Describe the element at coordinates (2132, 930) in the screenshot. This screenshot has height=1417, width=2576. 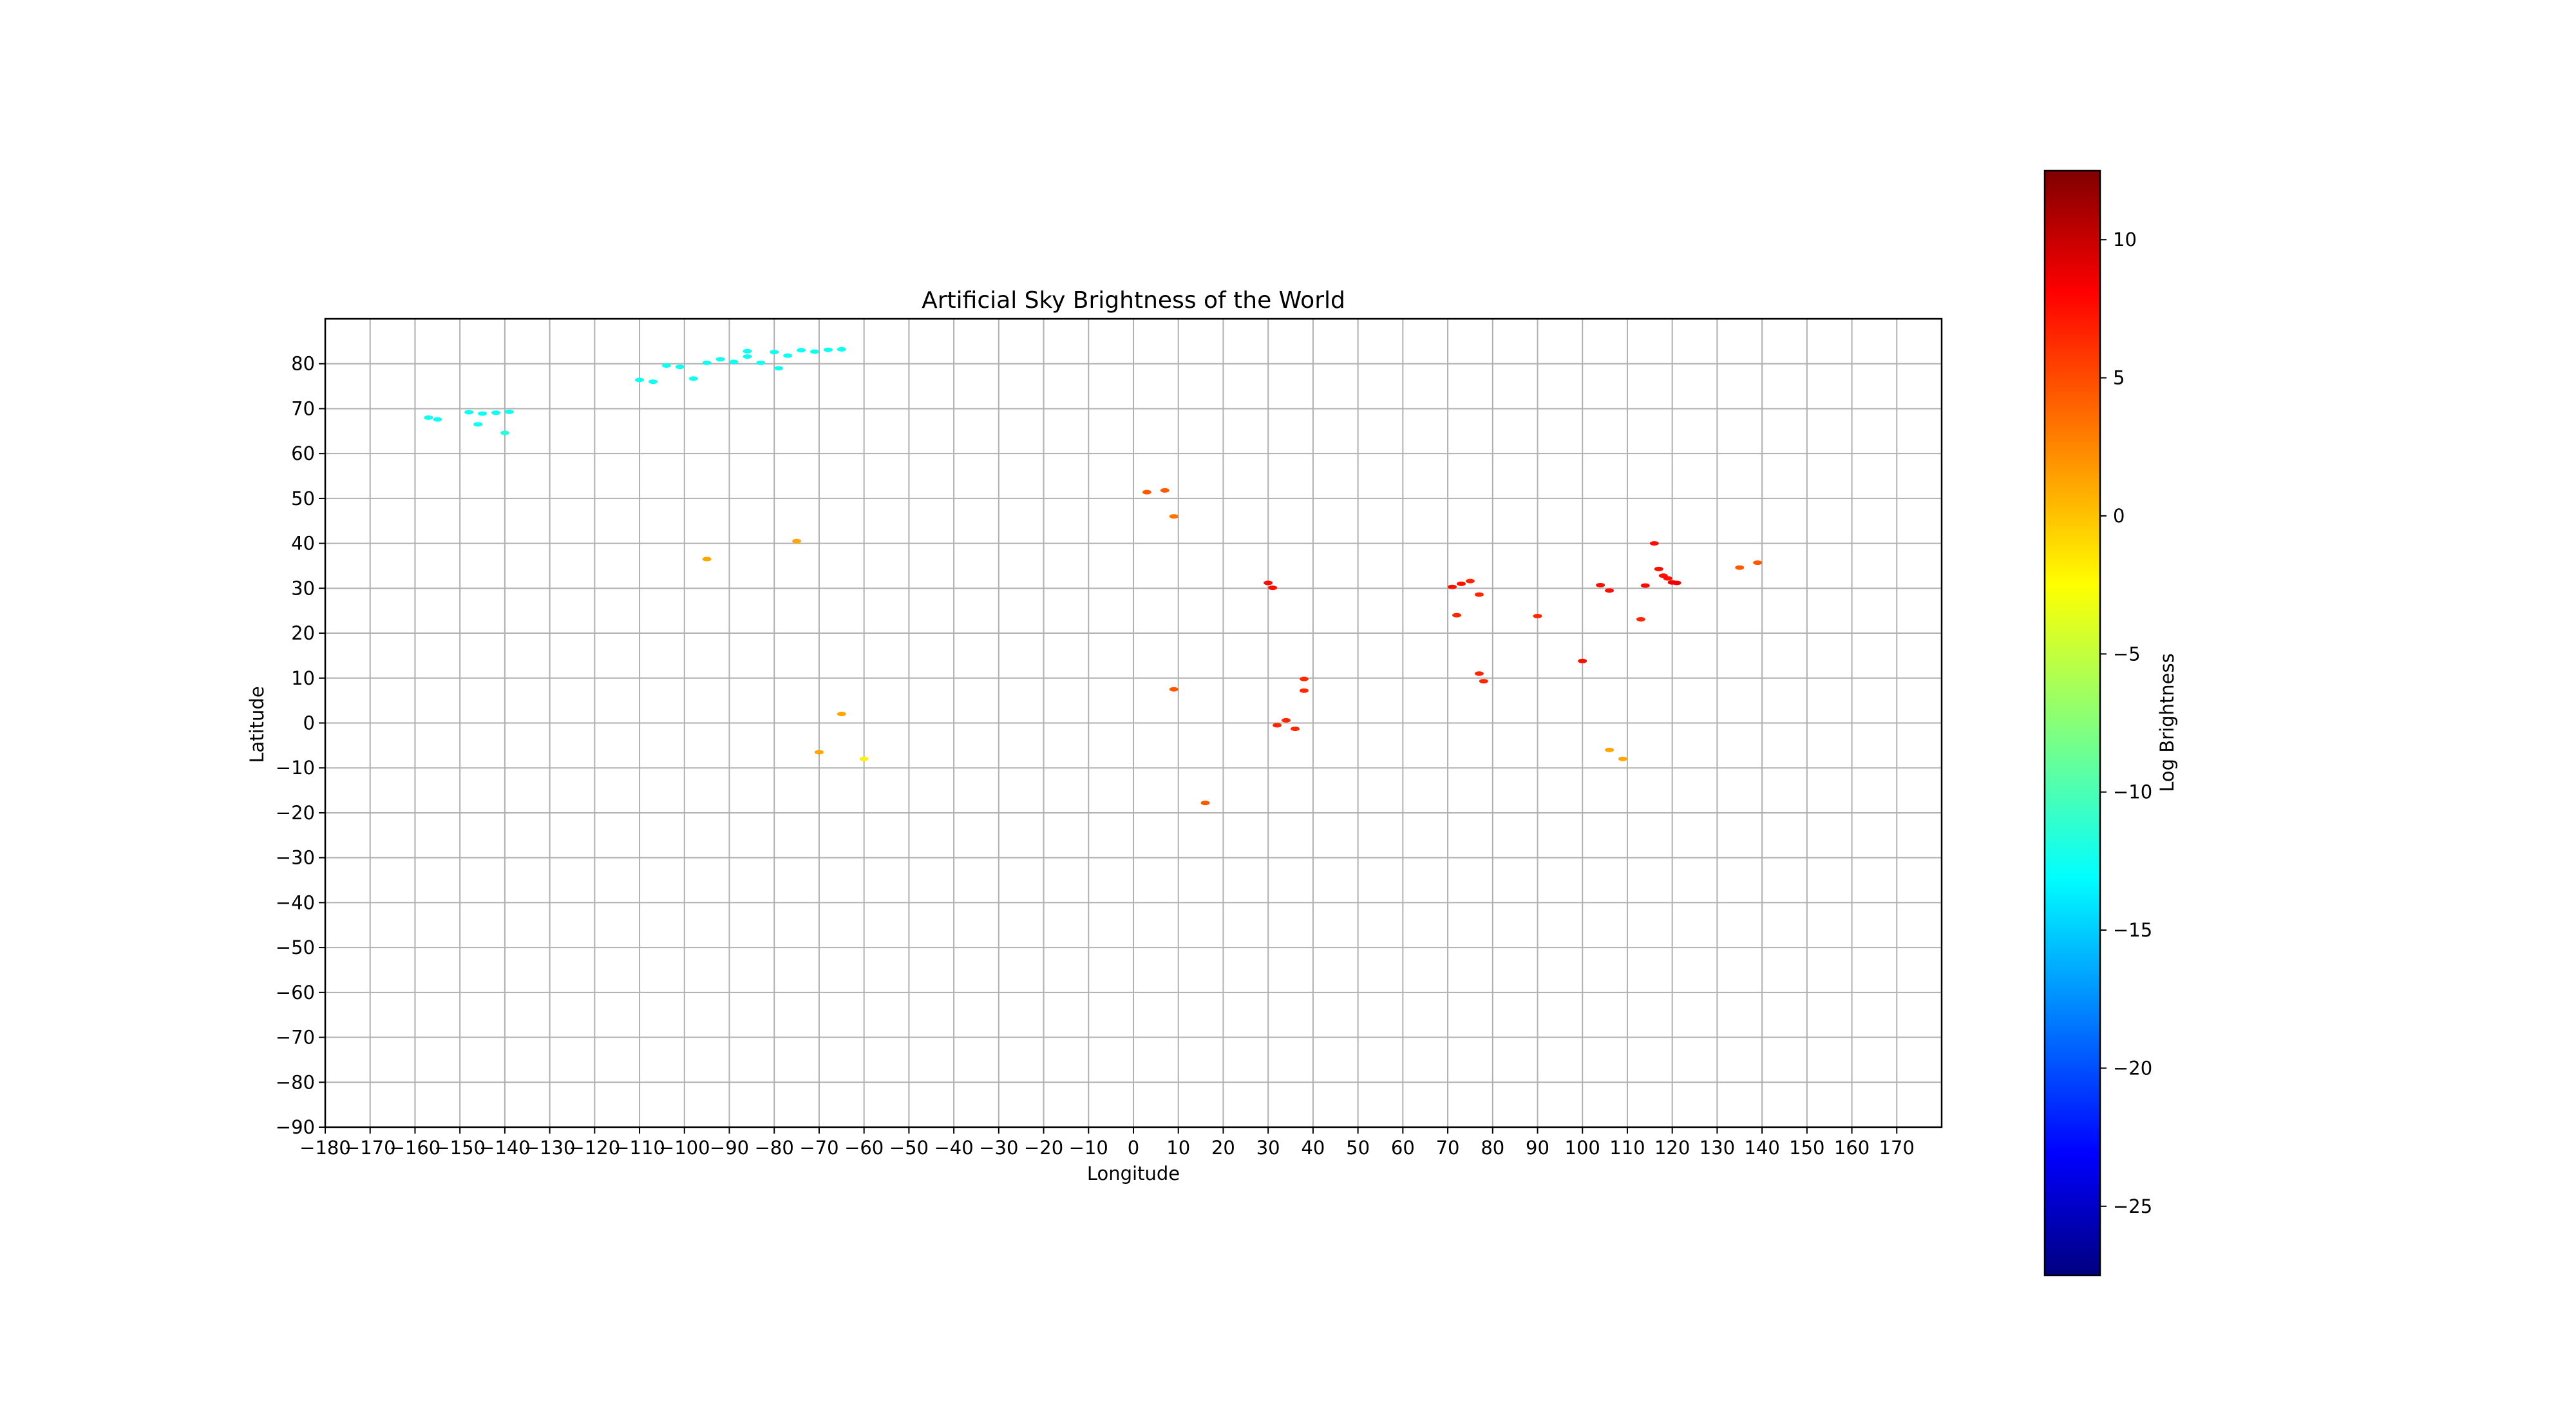
I see `colorbar-tick-label: −15` at that location.